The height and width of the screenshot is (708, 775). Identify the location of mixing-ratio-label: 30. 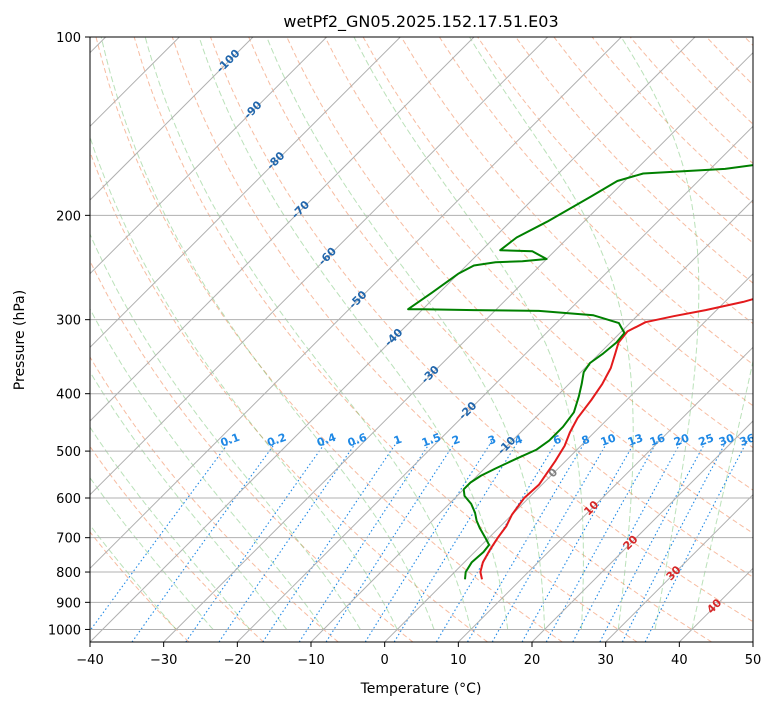
(726, 440).